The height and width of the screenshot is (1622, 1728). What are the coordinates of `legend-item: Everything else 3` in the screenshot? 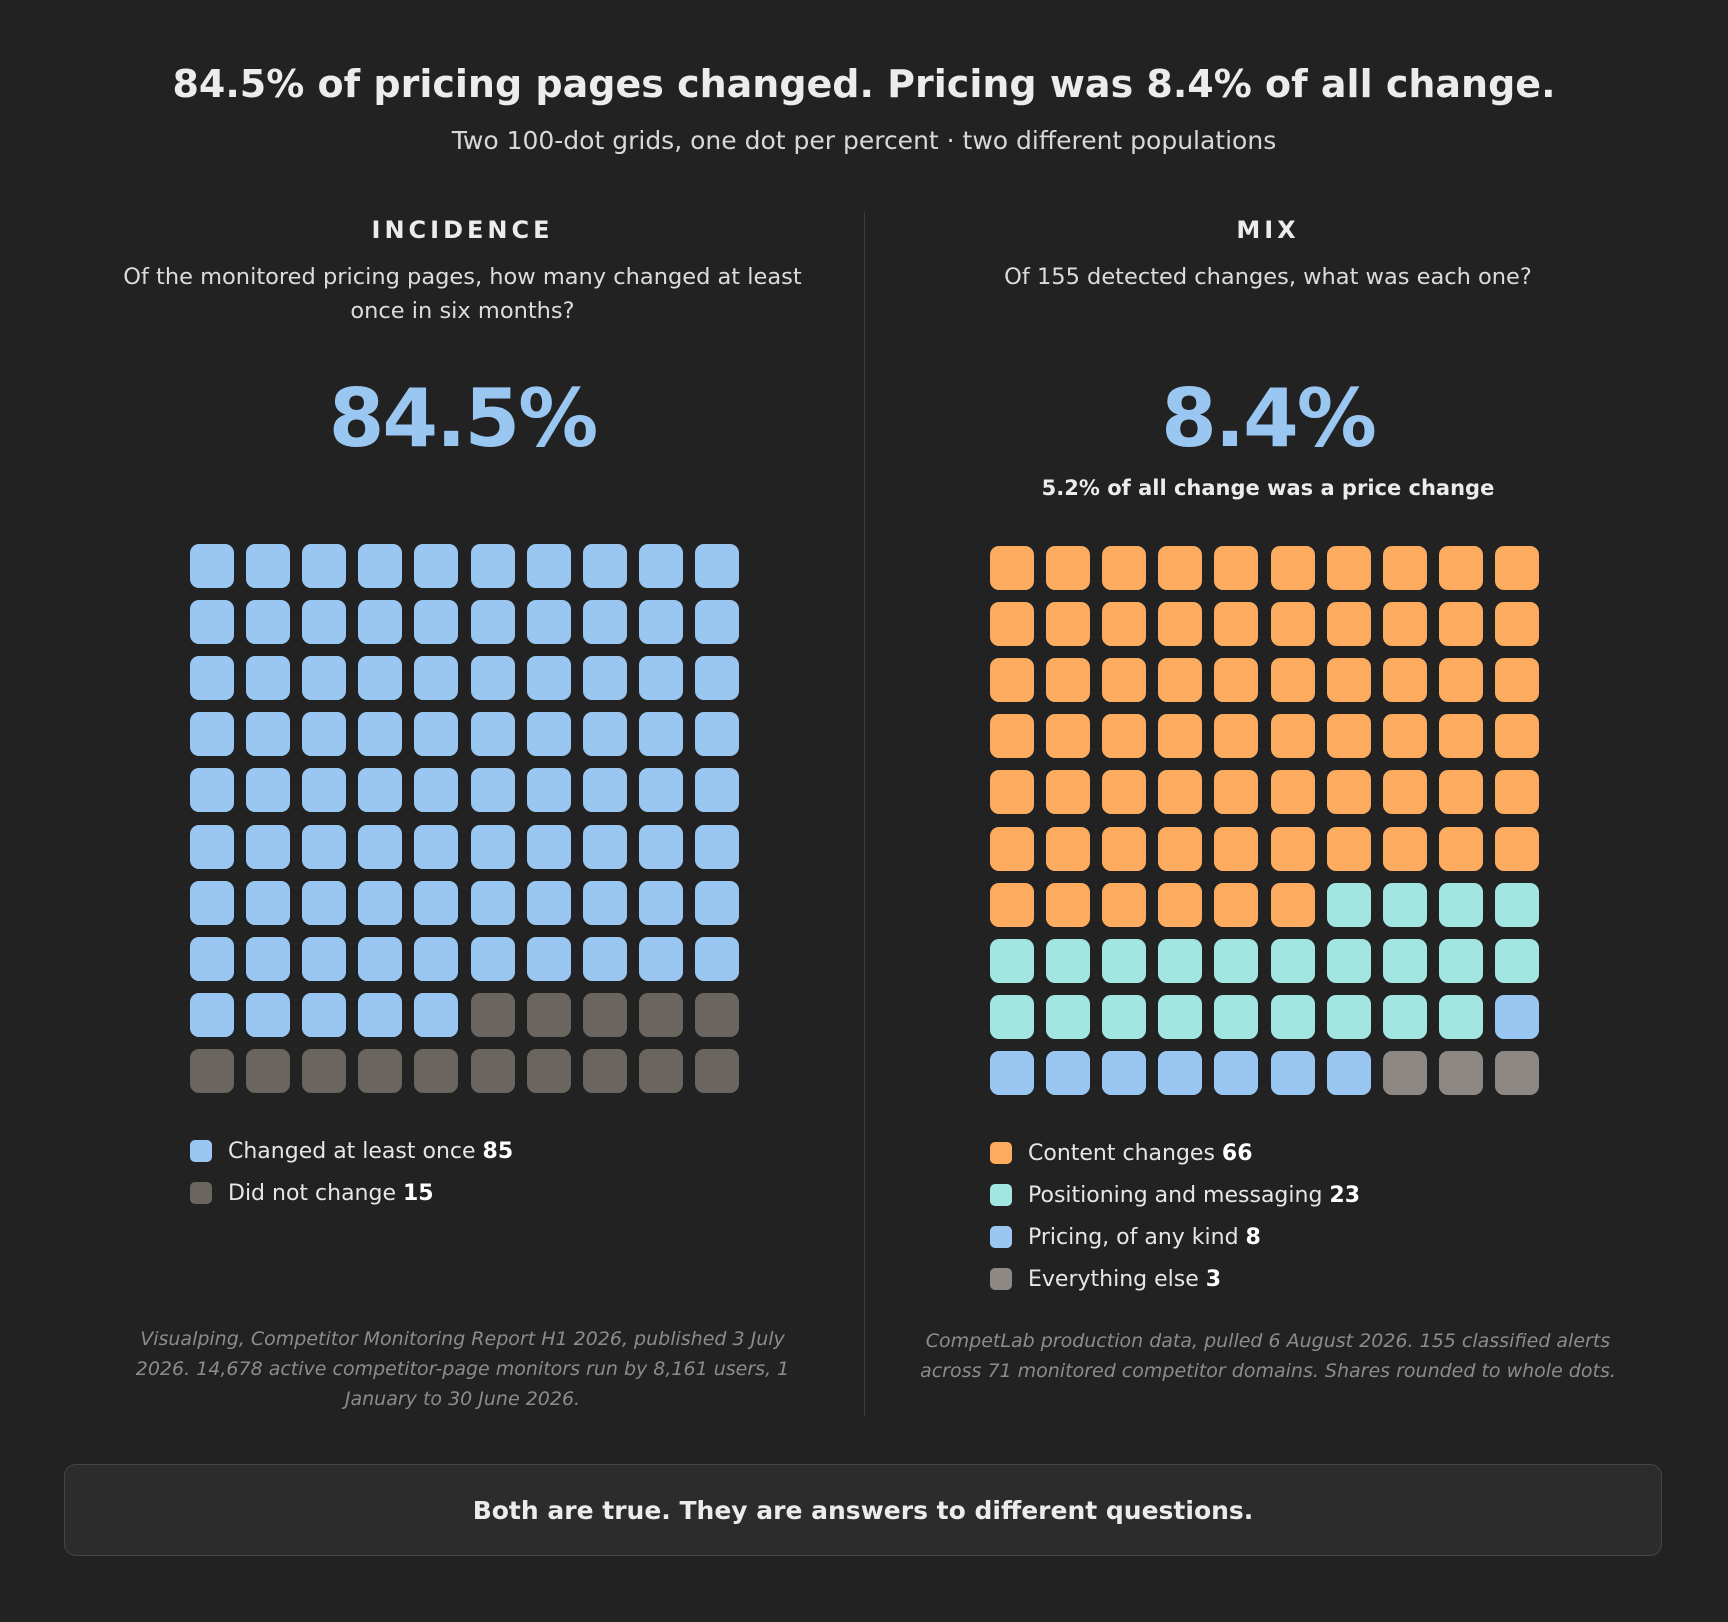 It's located at (1175, 1279).